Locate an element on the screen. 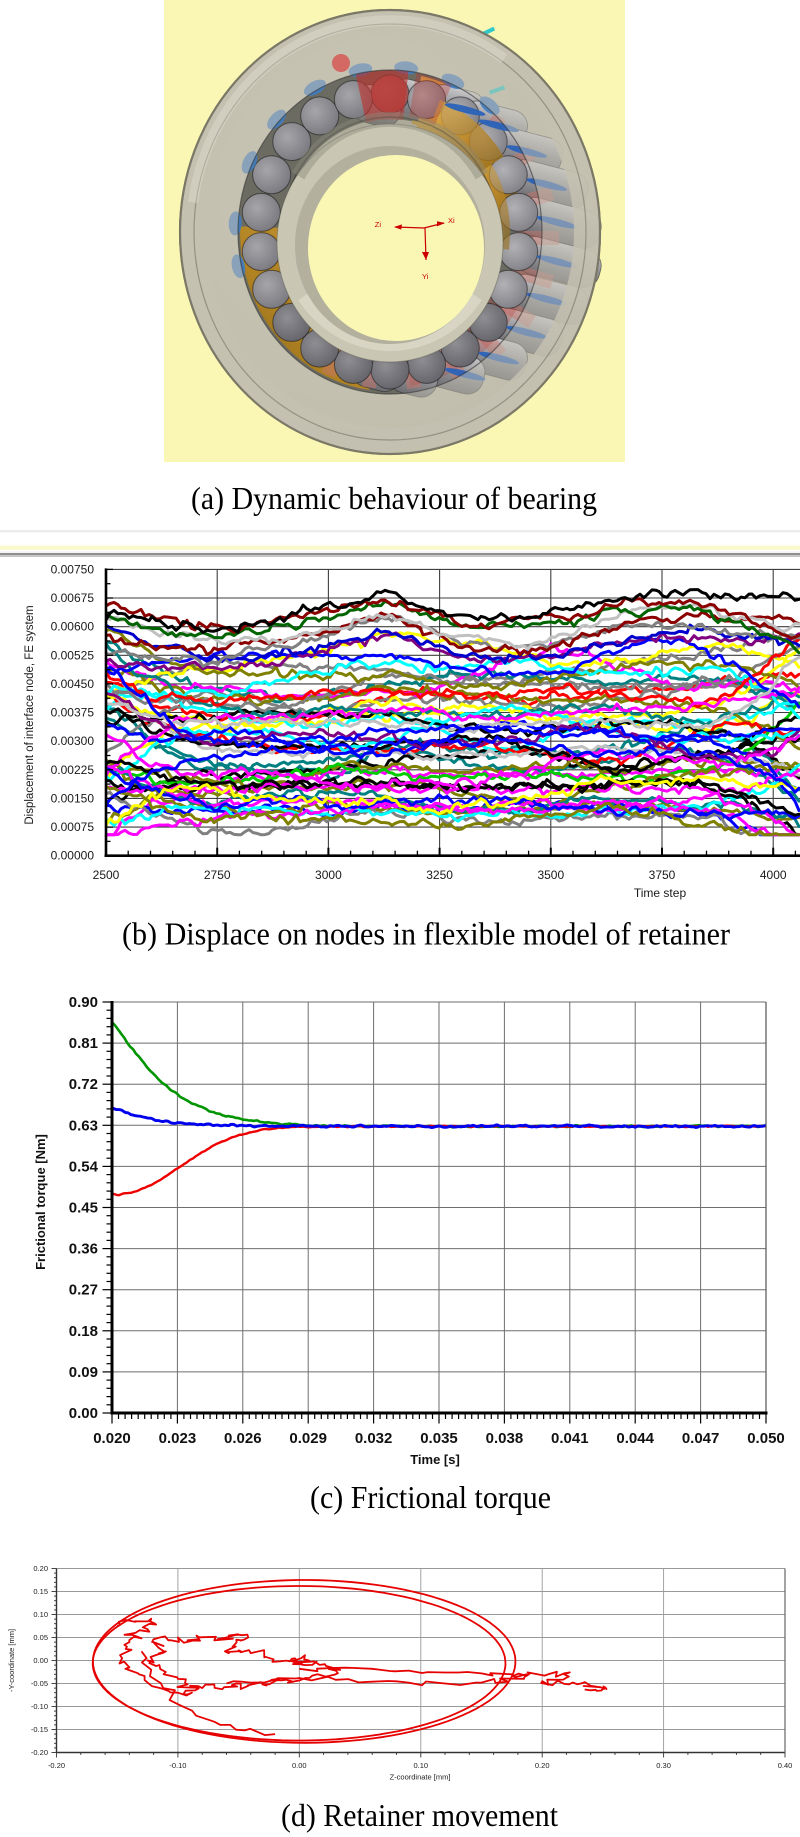  svg-text: 0.27 is located at coordinates (83, 1290).